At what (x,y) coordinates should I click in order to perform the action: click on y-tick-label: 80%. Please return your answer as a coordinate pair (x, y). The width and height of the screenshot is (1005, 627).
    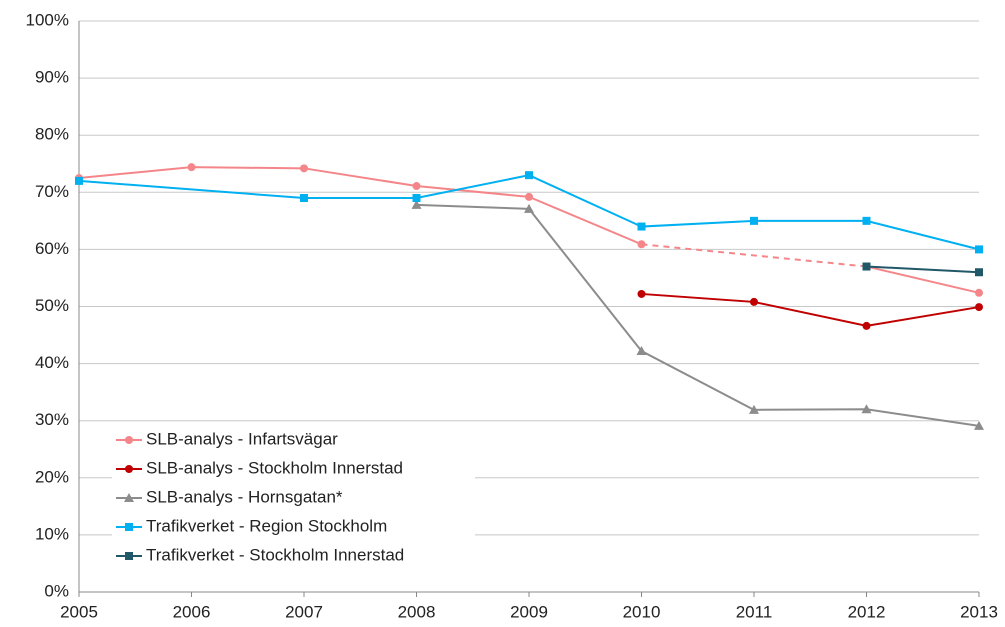
    Looking at the image, I should click on (52, 134).